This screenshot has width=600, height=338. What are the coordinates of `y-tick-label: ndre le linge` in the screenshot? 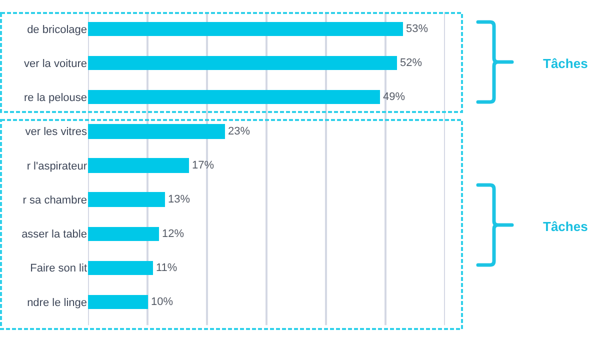 It's located at (57, 302).